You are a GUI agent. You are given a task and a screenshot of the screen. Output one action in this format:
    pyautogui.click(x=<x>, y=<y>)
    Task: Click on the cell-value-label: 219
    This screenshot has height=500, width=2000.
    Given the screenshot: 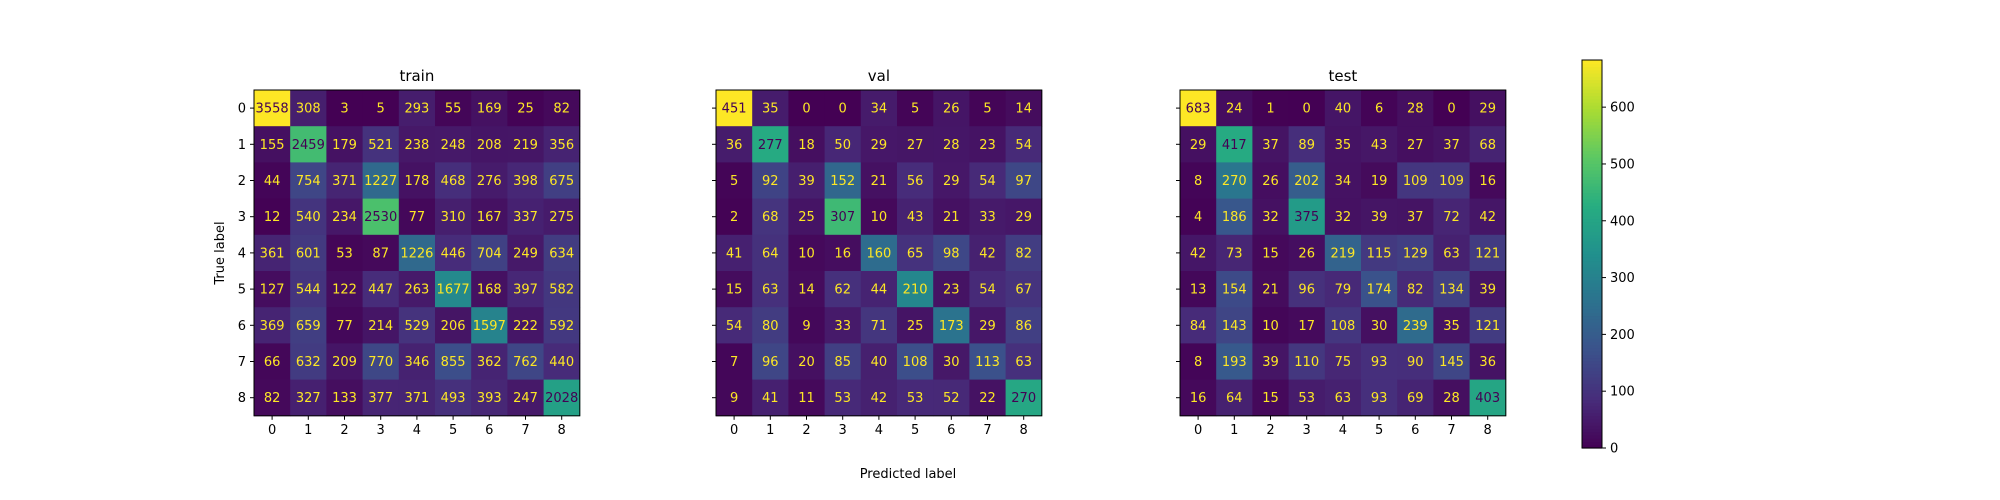 What is the action you would take?
    pyautogui.click(x=525, y=145)
    